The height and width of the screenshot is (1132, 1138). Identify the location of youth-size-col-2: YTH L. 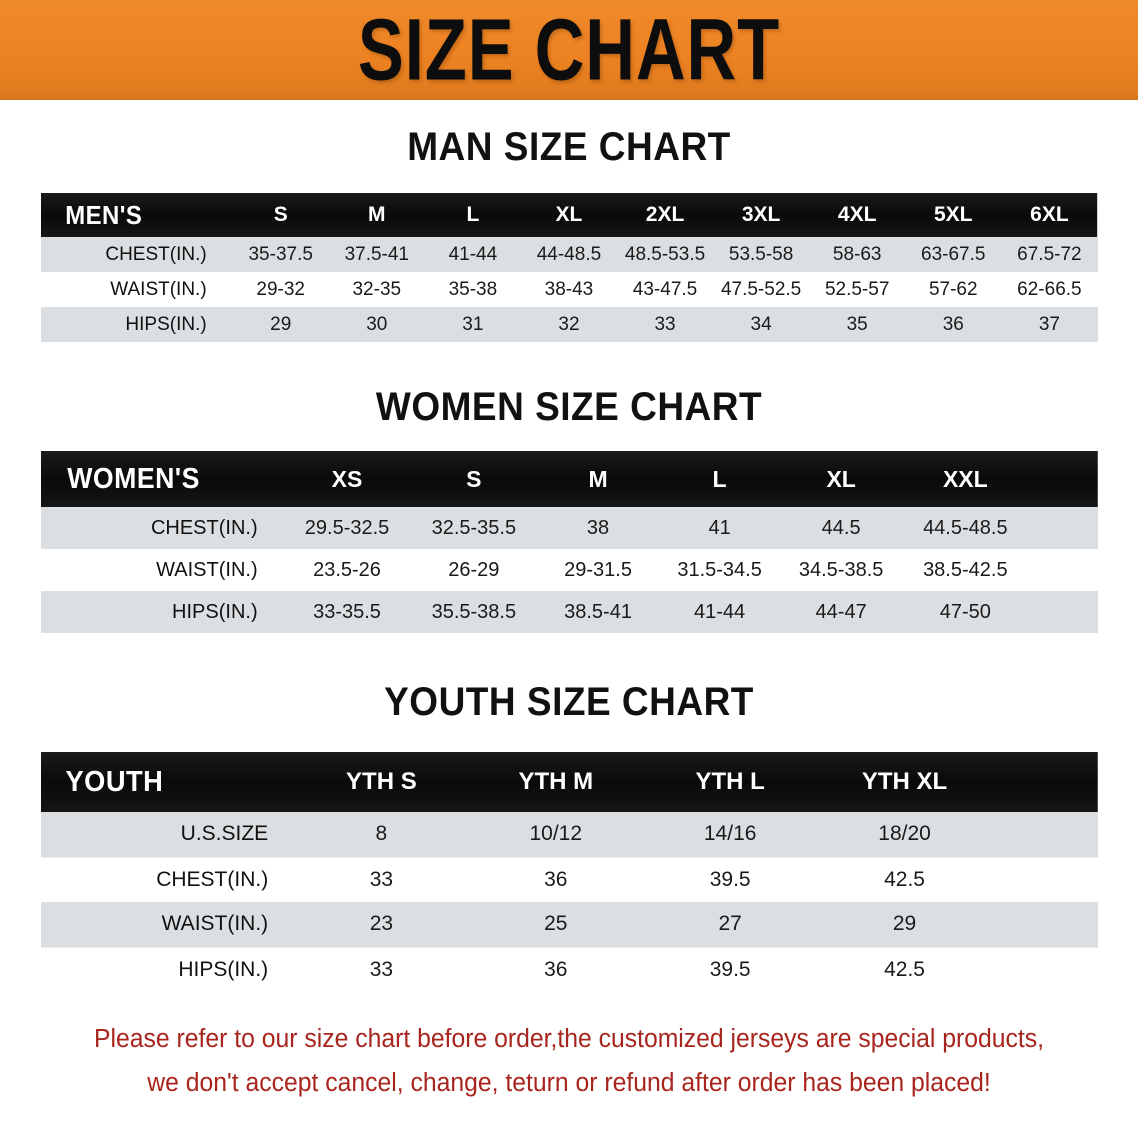
(730, 781).